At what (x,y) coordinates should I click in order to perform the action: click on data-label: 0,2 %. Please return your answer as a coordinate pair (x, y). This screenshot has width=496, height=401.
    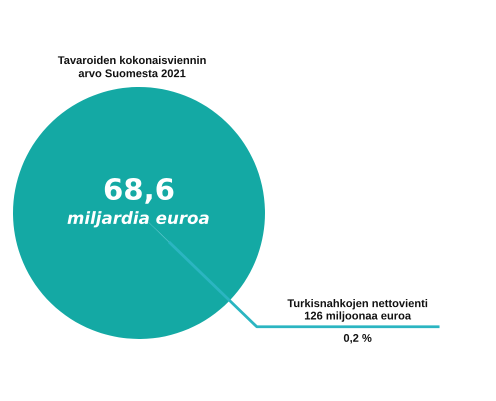
    Looking at the image, I should click on (358, 339).